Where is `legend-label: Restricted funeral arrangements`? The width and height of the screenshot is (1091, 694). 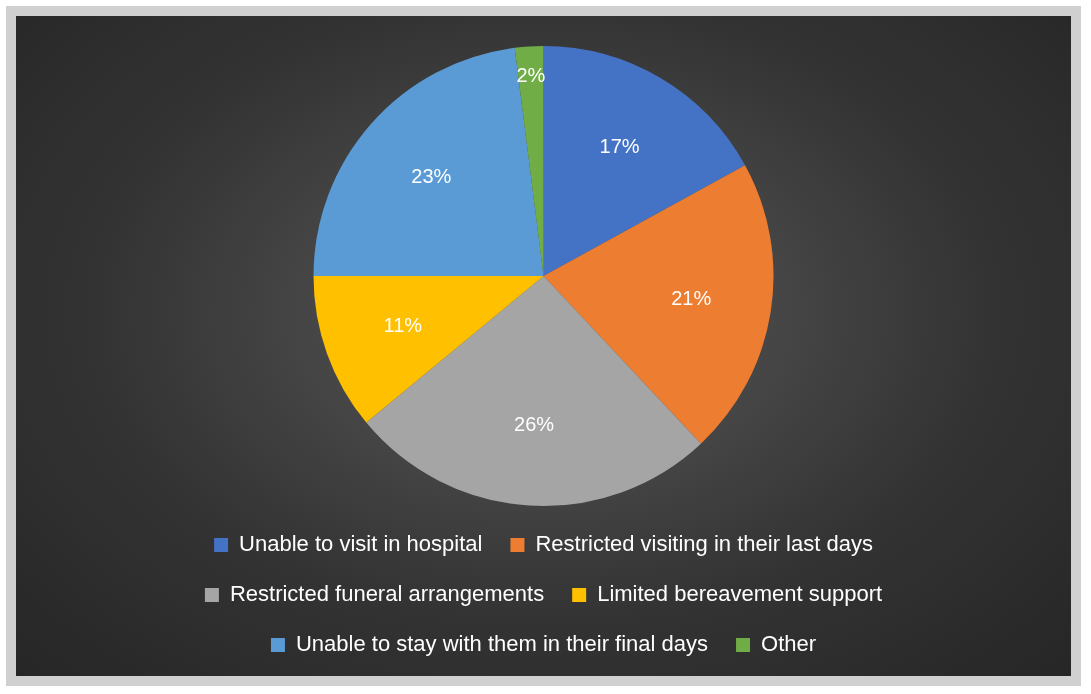 legend-label: Restricted funeral arrangements is located at coordinates (387, 594).